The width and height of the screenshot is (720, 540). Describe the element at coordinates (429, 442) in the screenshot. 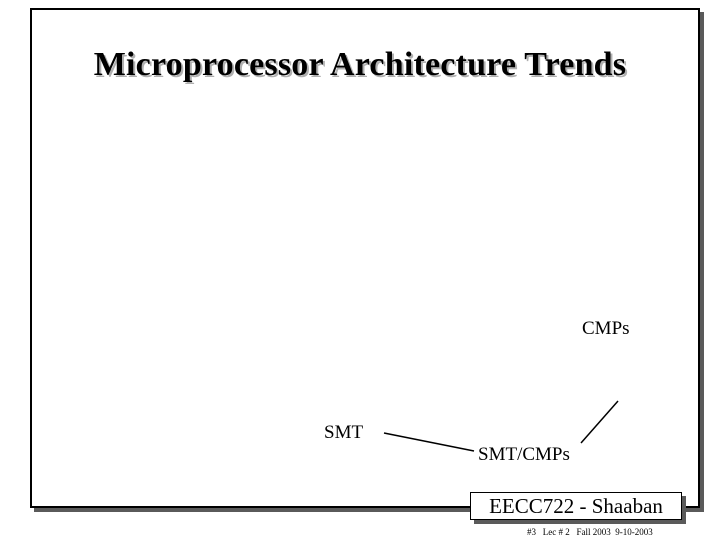

I see `smt-to-smtcmps-line` at that location.